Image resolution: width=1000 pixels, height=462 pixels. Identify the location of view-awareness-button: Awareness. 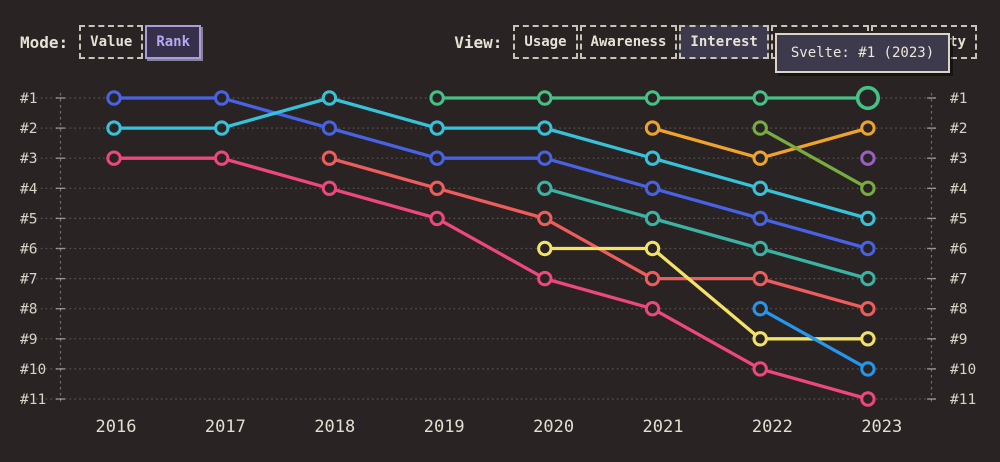
(628, 42).